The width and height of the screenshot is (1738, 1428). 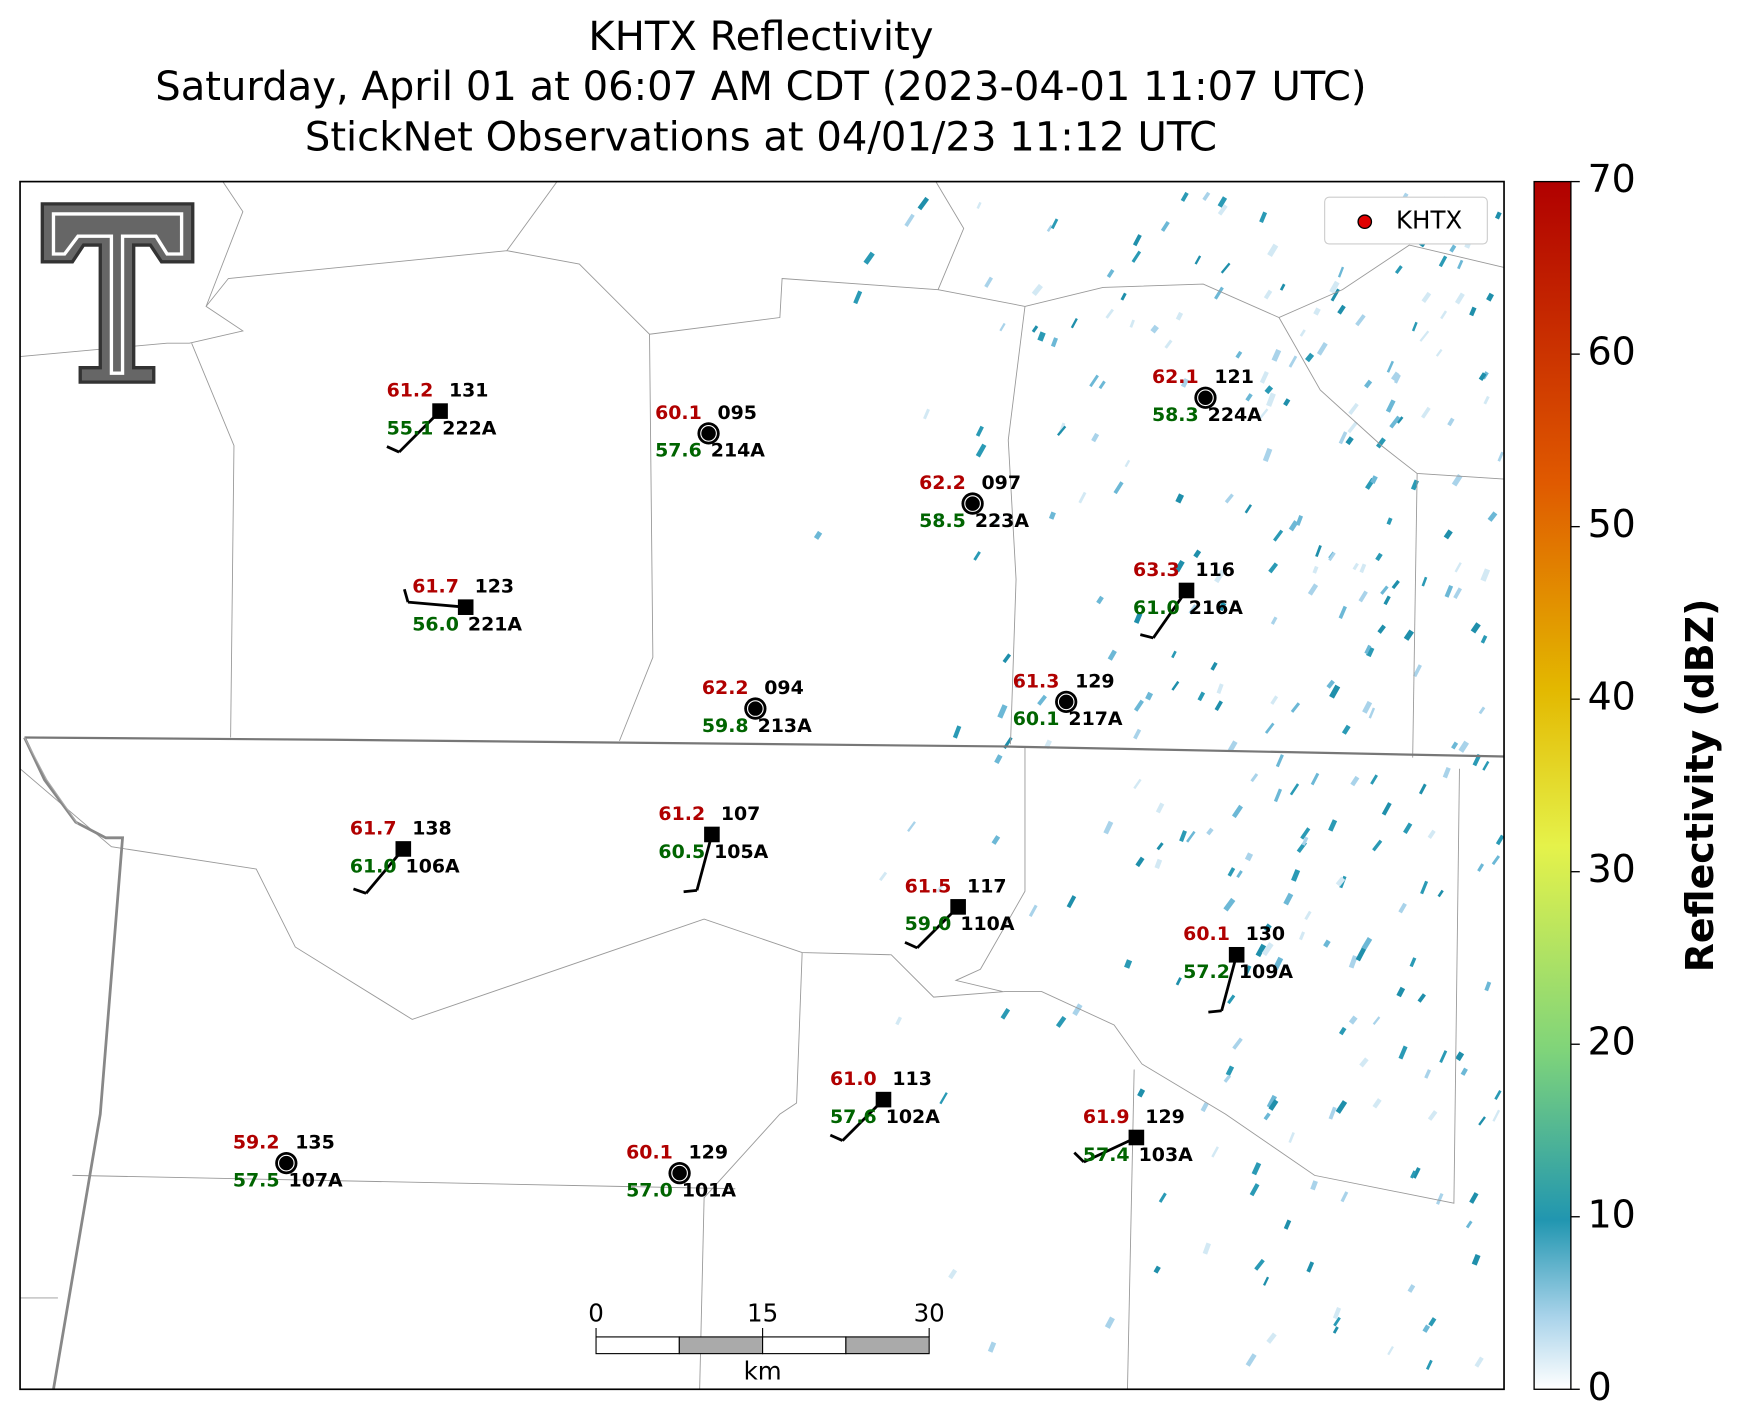 I want to click on station-id: 214A, so click(x=738, y=451).